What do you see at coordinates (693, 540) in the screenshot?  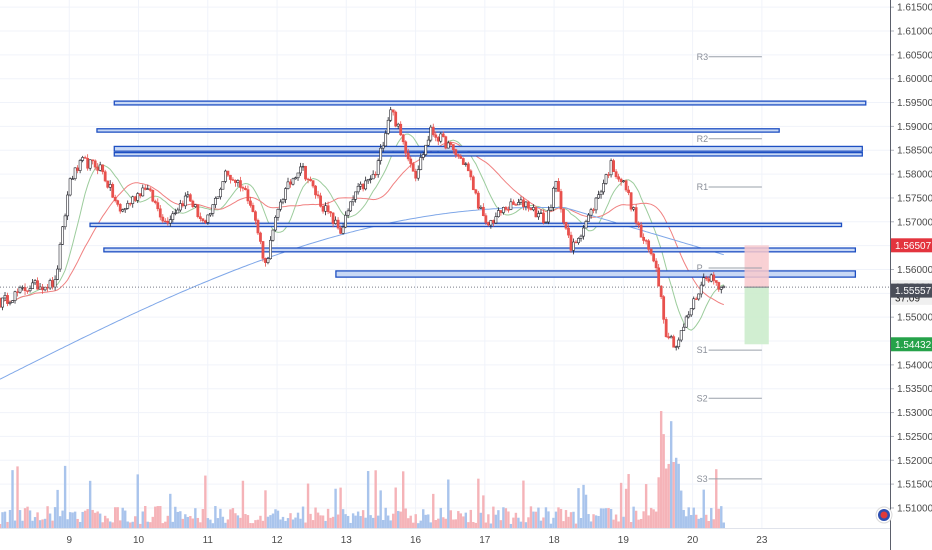 I see `x-tick-label: 20` at bounding box center [693, 540].